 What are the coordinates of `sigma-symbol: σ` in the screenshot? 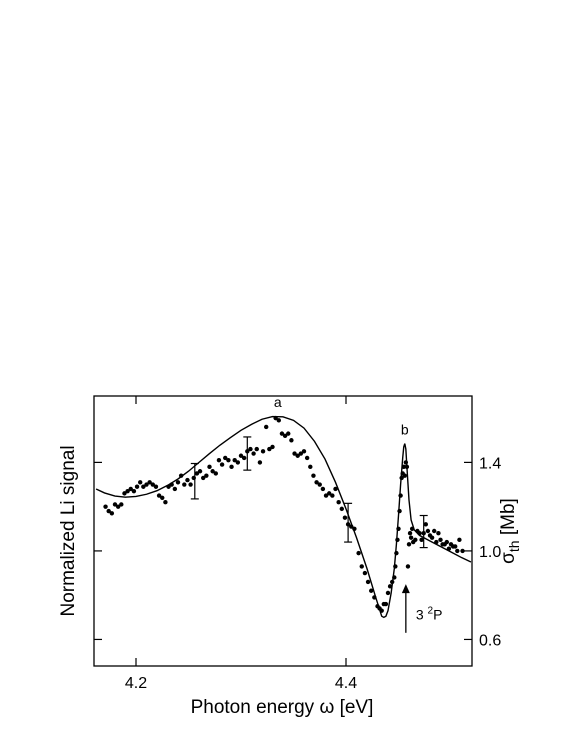 It's located at (508, 558).